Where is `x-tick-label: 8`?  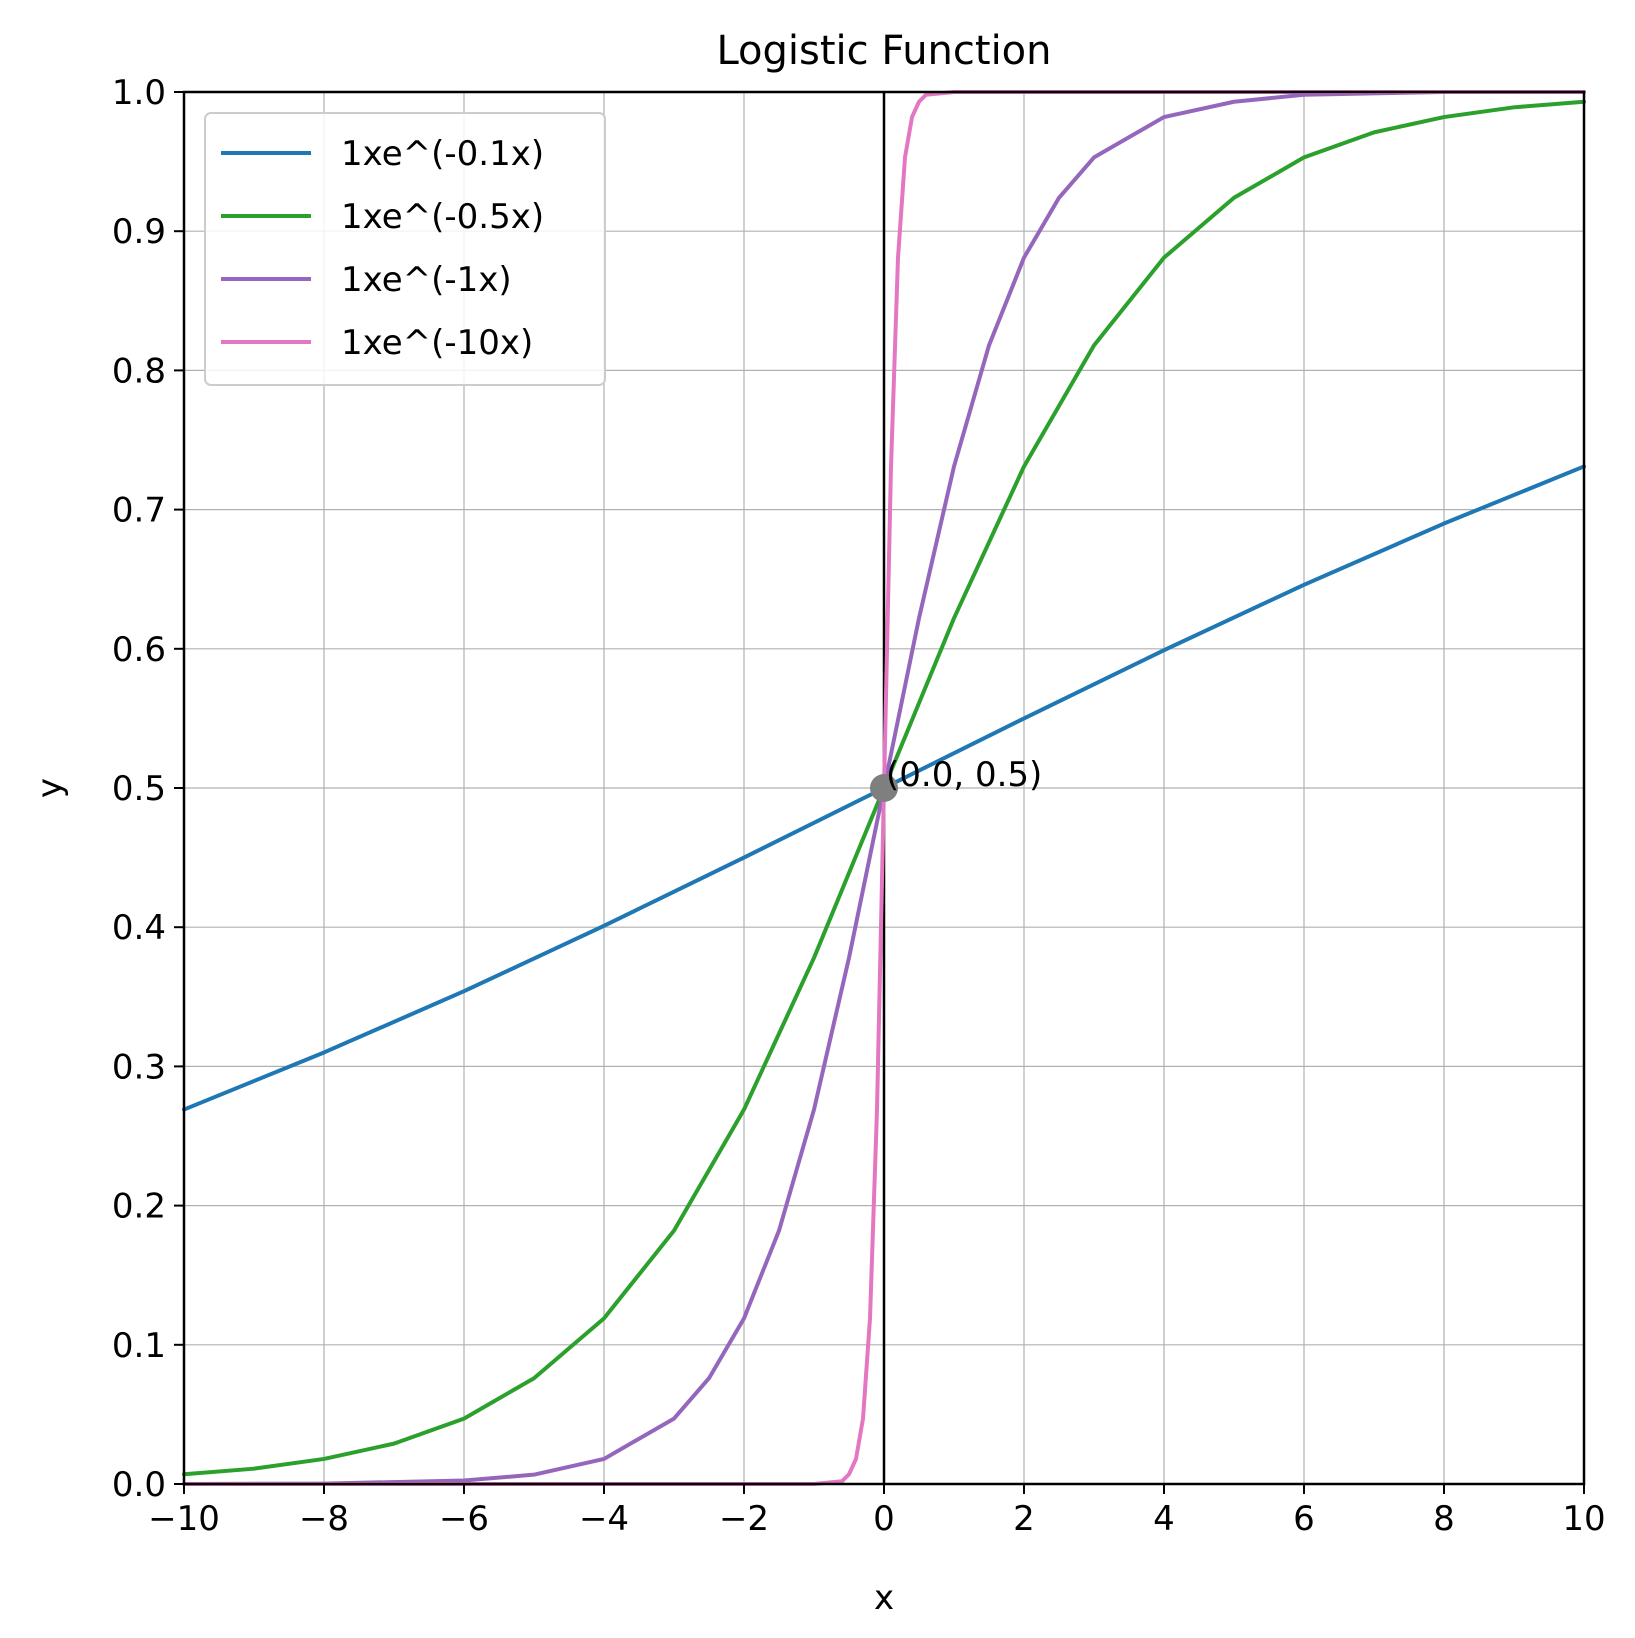
x-tick-label: 8 is located at coordinates (1444, 1519).